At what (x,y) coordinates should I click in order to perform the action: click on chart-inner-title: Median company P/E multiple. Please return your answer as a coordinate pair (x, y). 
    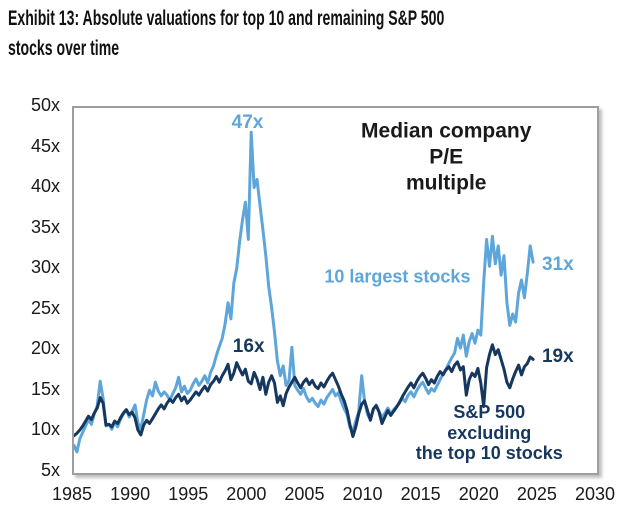
    Looking at the image, I should click on (446, 157).